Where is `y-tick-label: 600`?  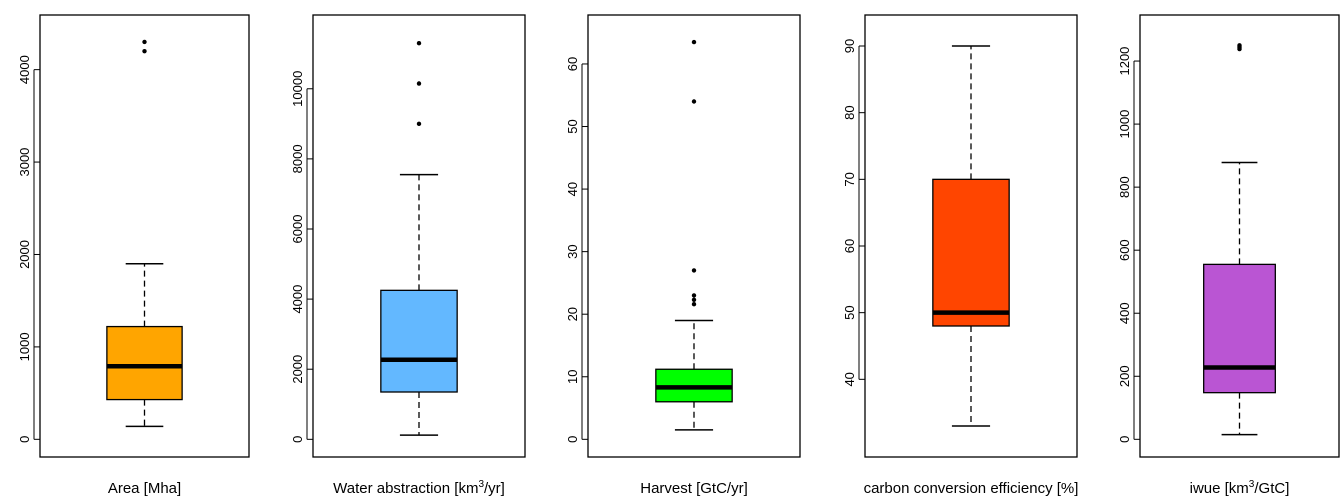 y-tick-label: 600 is located at coordinates (1124, 250).